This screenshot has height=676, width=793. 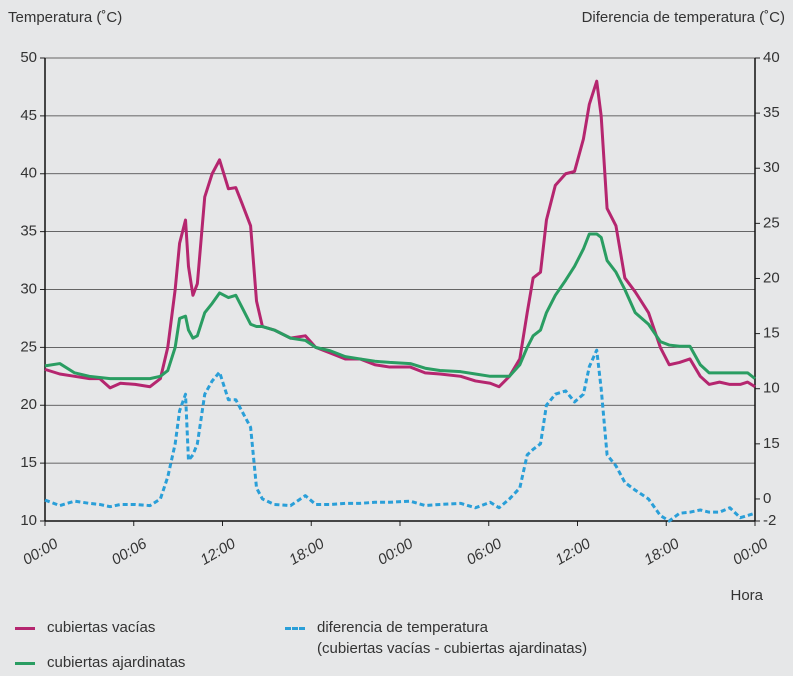 I want to click on y2-tick-label: 35, so click(x=771, y=112).